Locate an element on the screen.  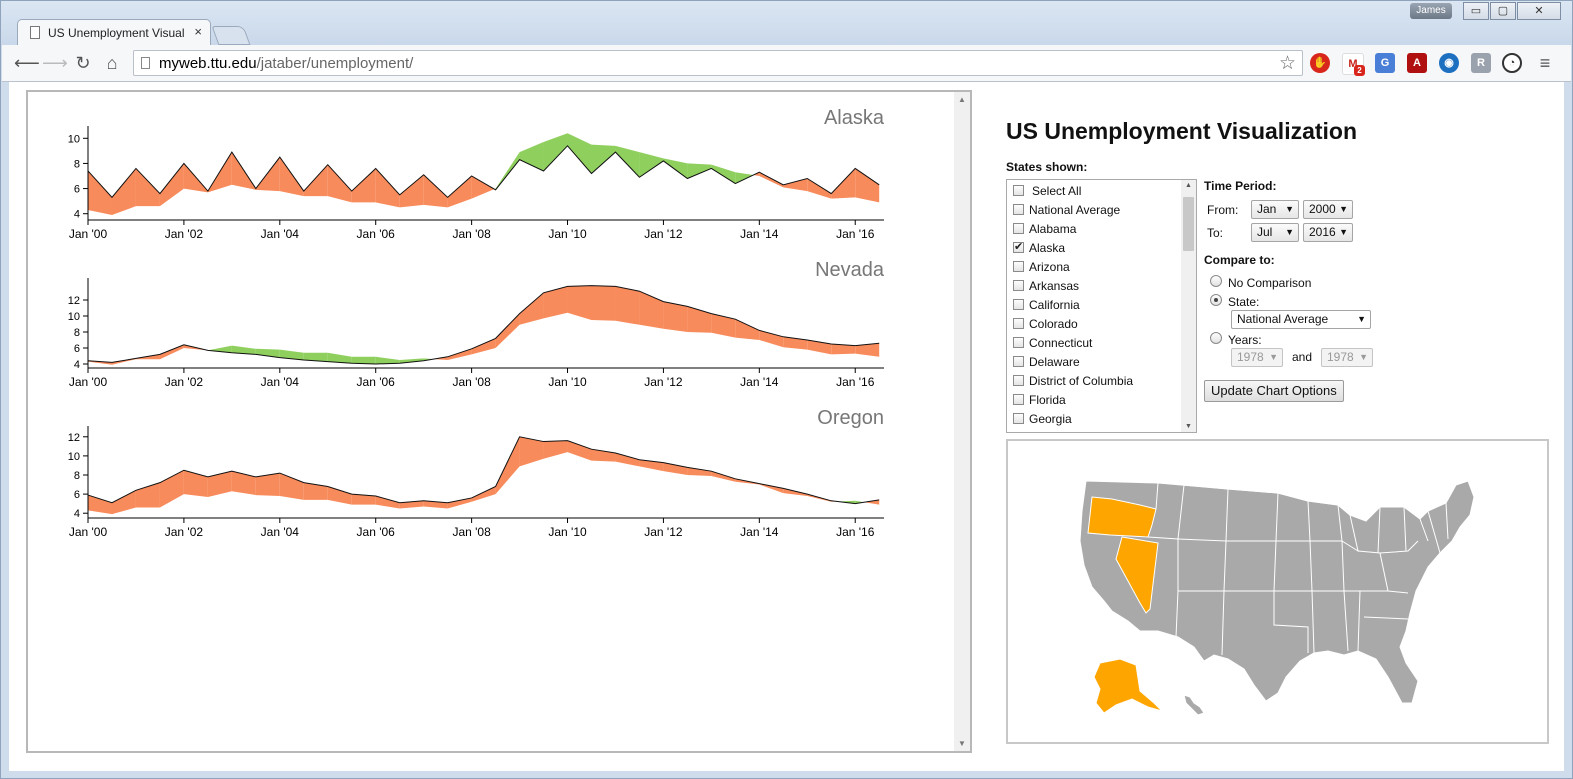
minimize-button: ▭ is located at coordinates (1476, 11).